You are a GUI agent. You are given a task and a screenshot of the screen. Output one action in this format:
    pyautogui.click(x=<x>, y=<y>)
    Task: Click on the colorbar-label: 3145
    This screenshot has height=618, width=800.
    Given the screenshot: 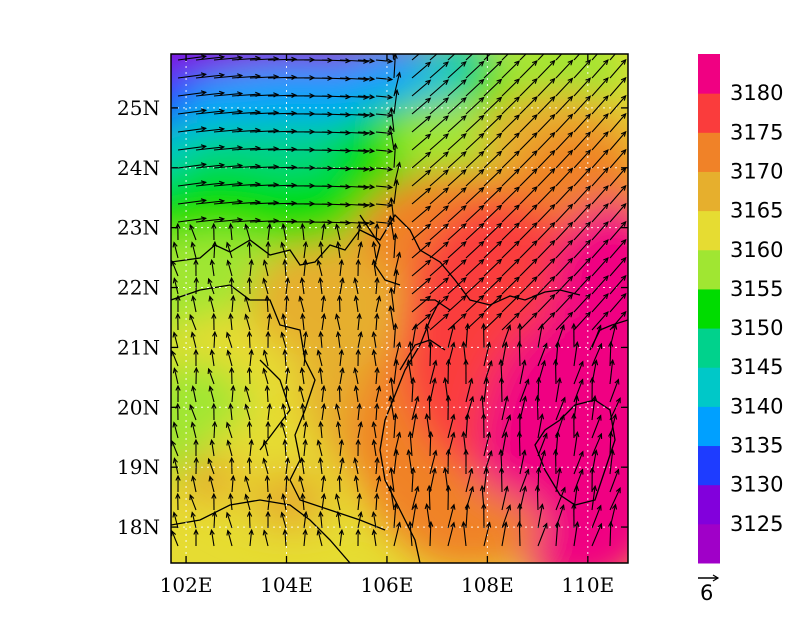 What is the action you would take?
    pyautogui.click(x=756, y=367)
    